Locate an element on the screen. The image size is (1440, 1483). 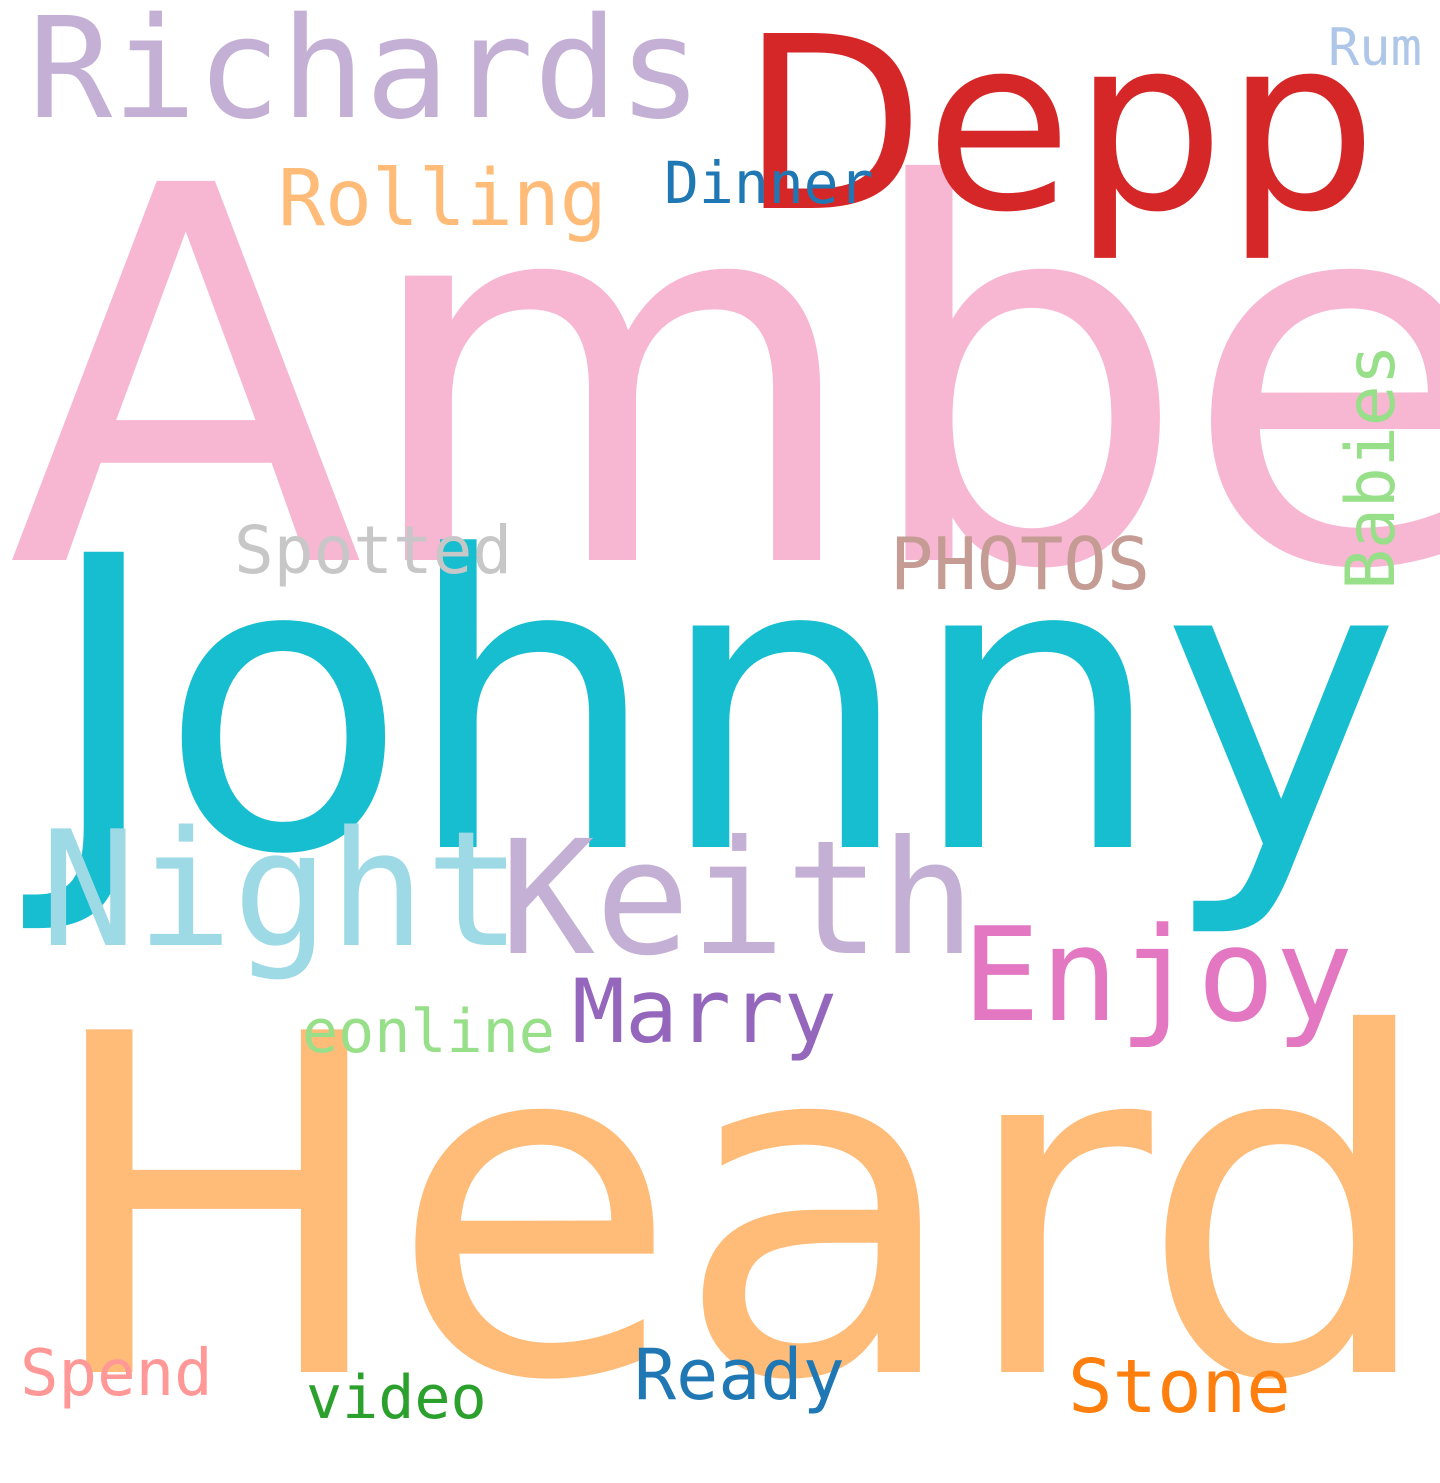
word-depp: Depp is located at coordinates (1059, 132).